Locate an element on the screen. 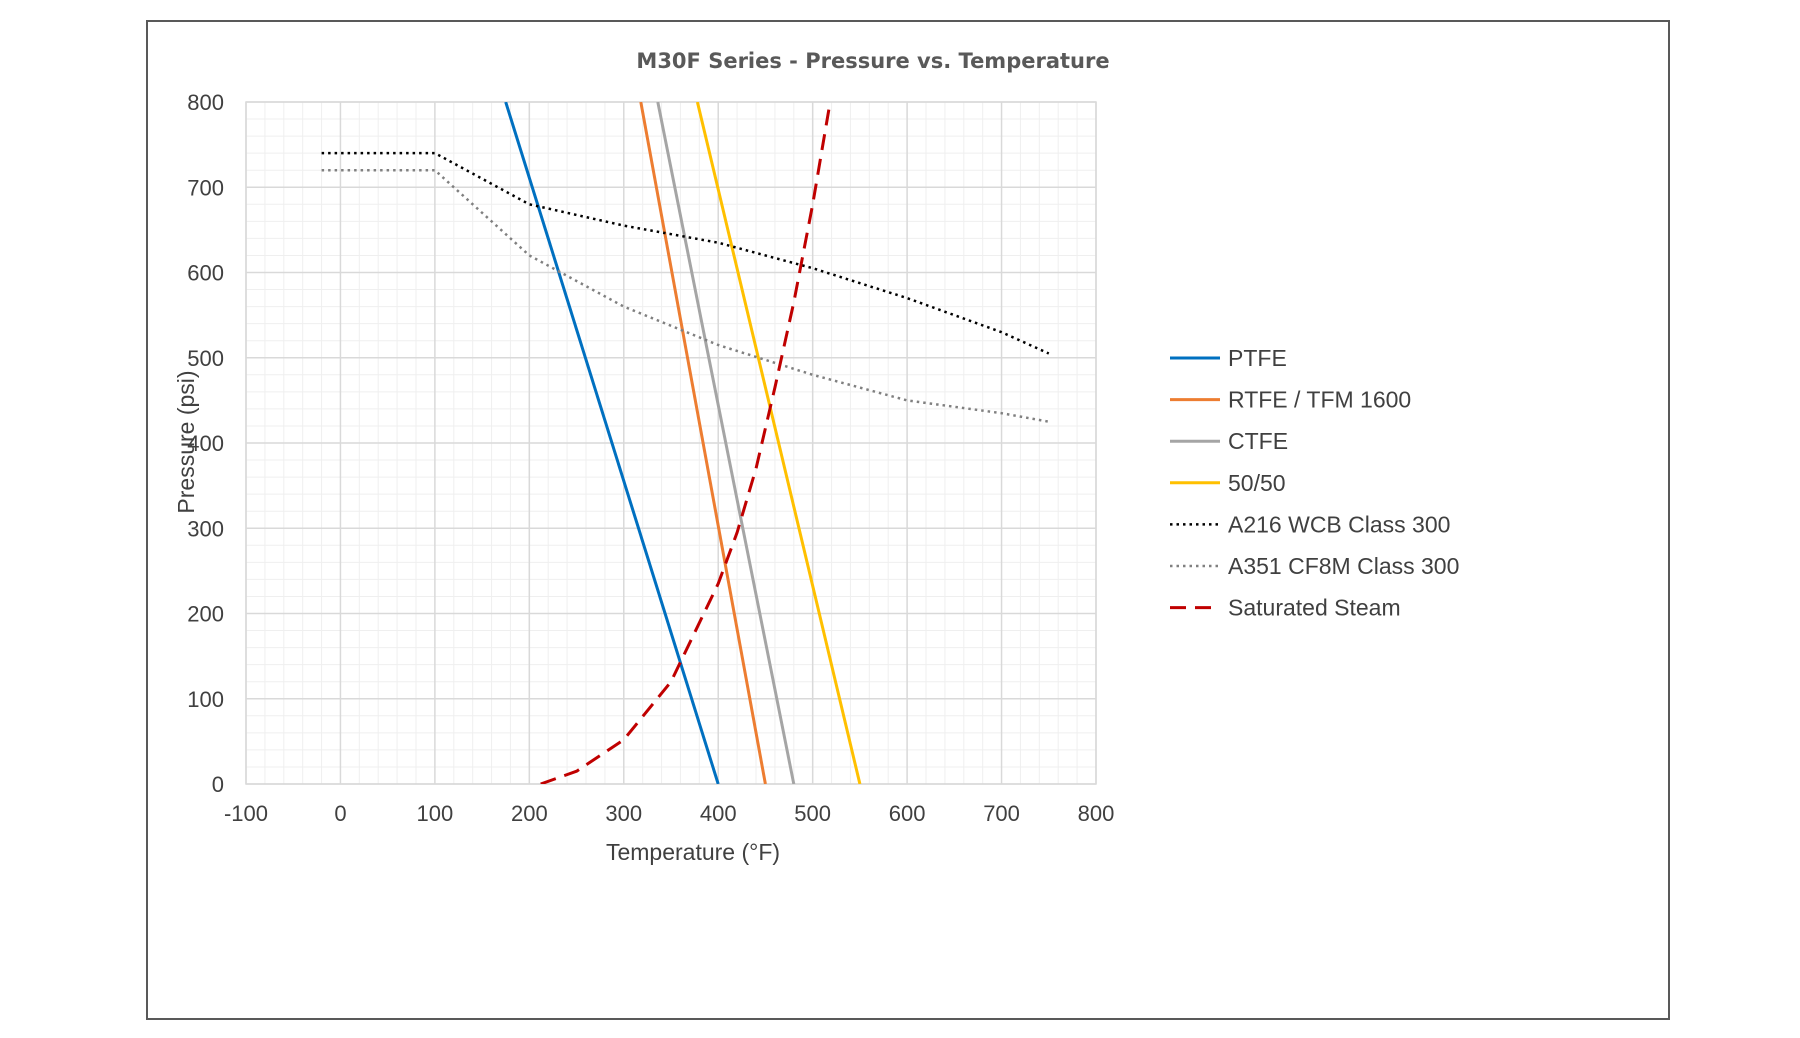 The height and width of the screenshot is (1038, 1800). series-line-saturated-steam is located at coordinates (686, 443).